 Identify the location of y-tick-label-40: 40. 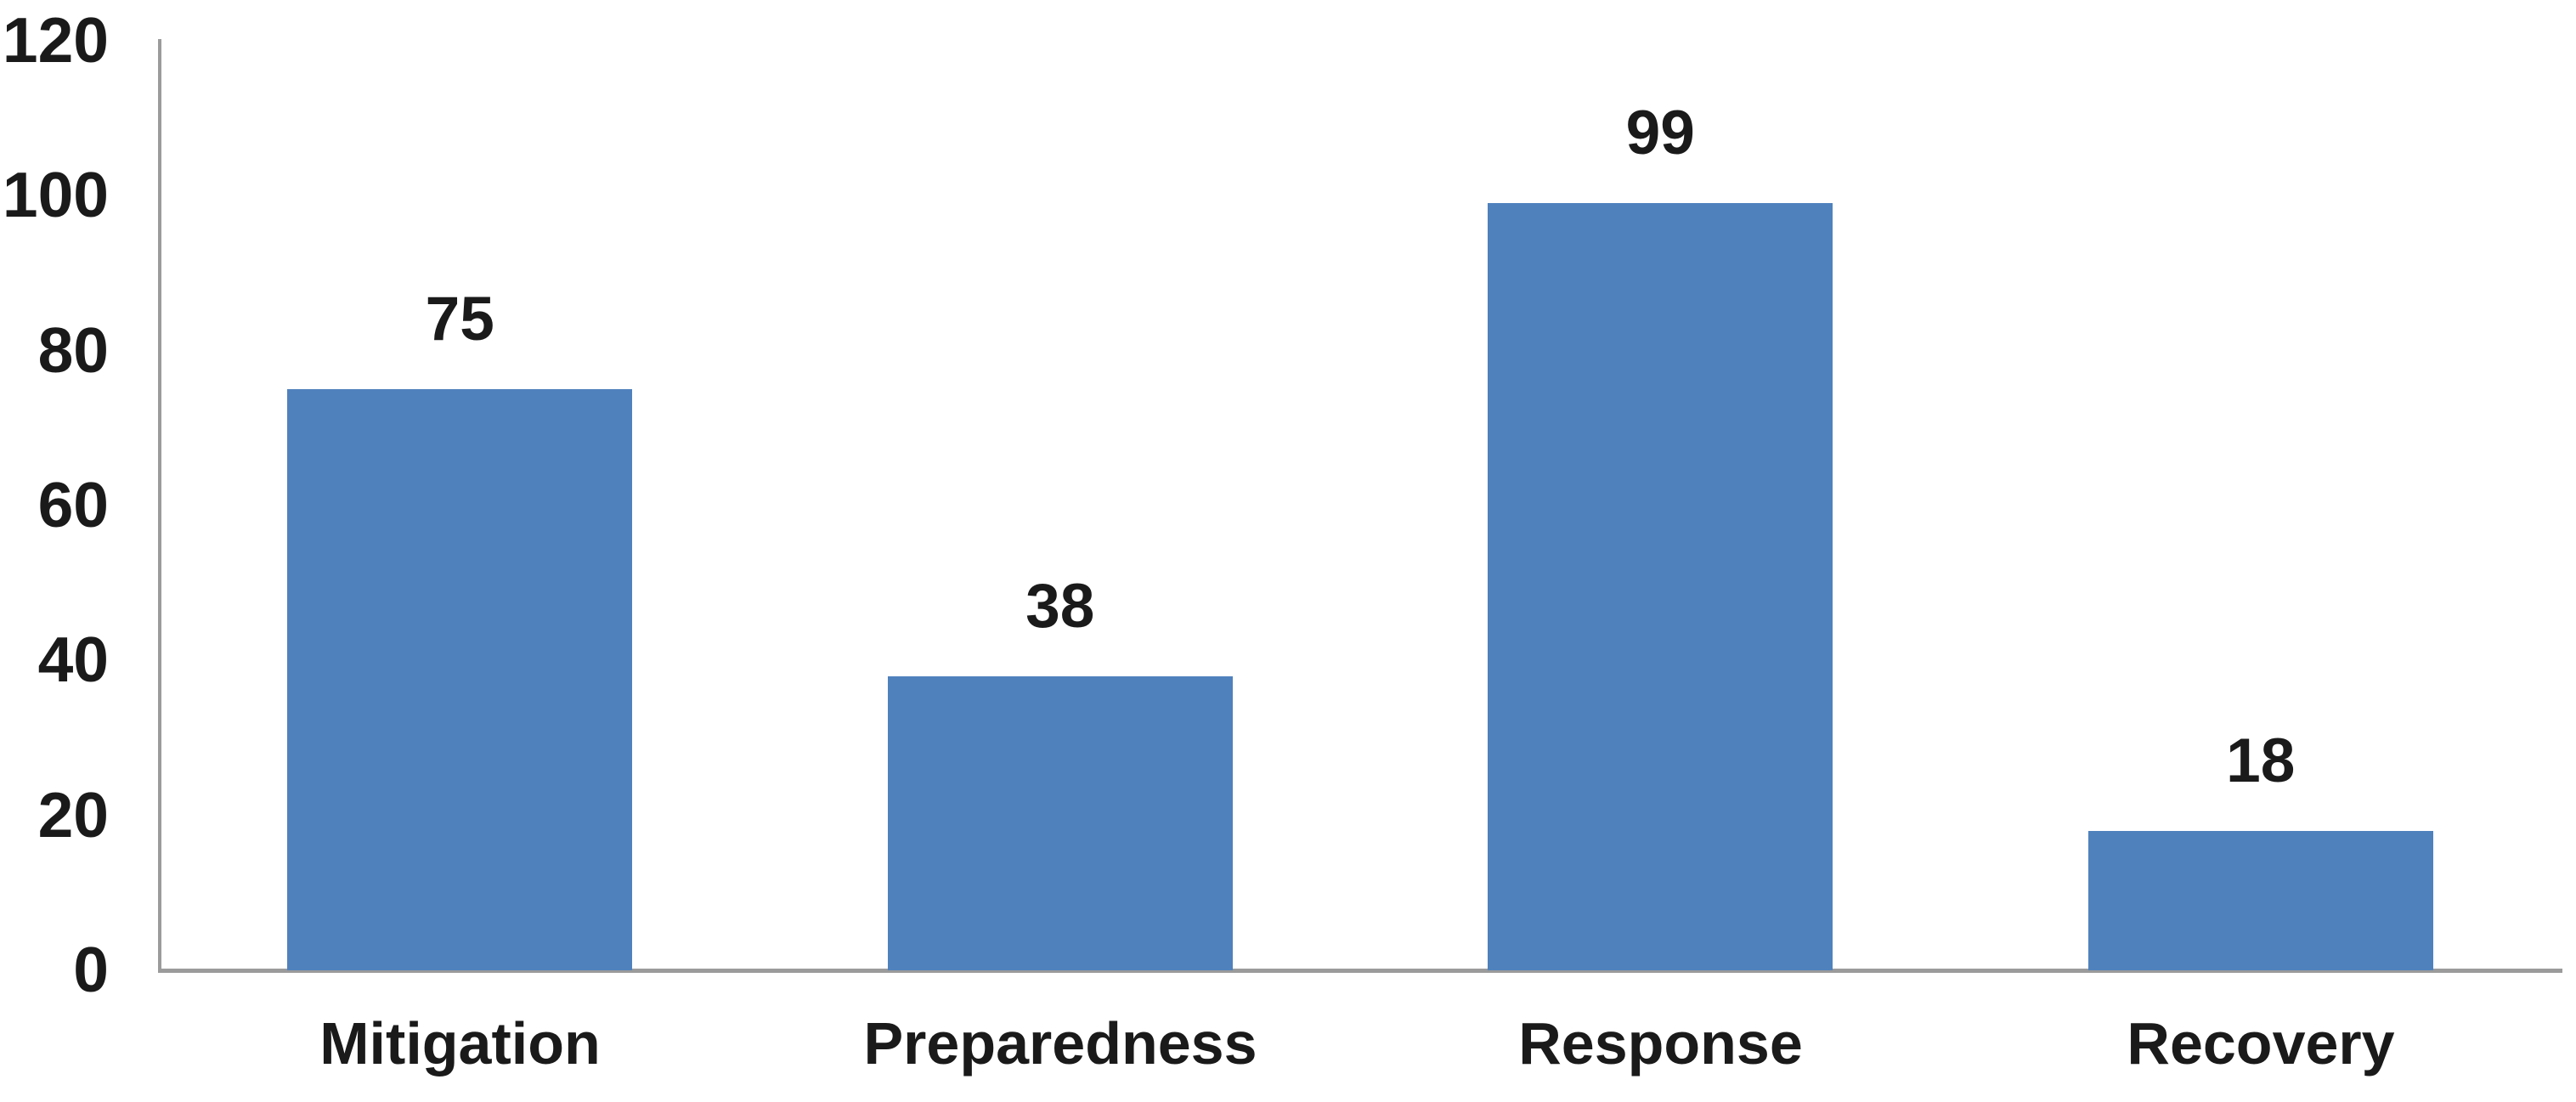
(73, 660).